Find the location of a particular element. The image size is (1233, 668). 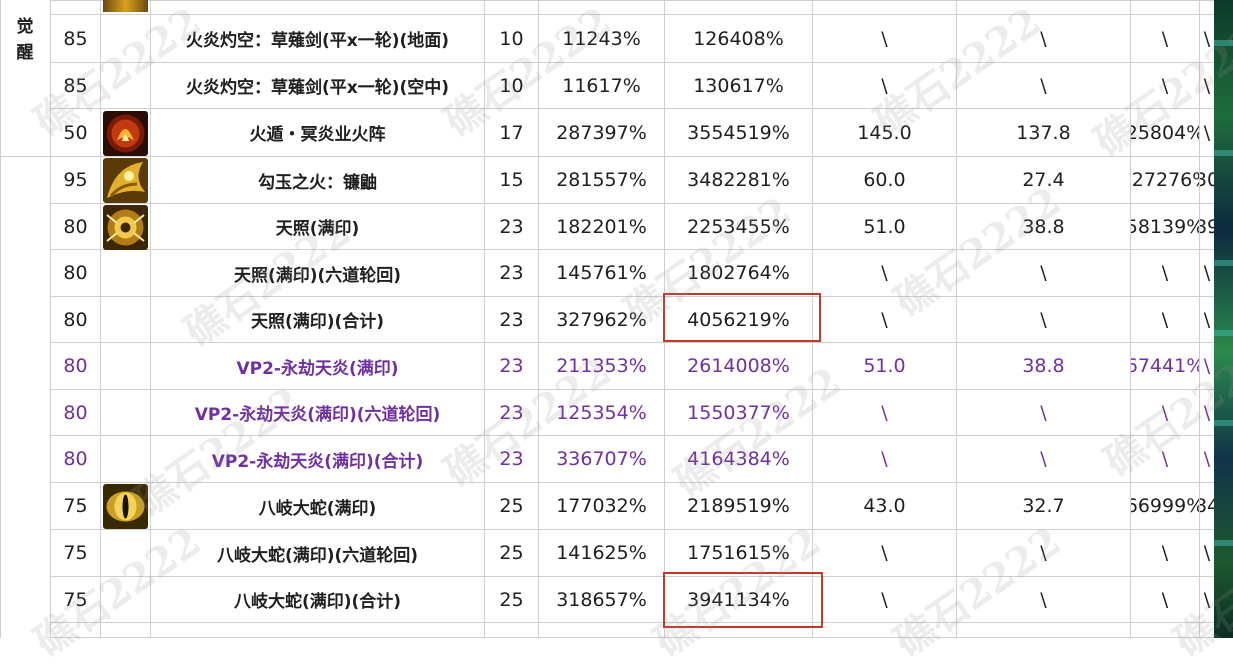

percent-cell: 66999% is located at coordinates (1165, 506).